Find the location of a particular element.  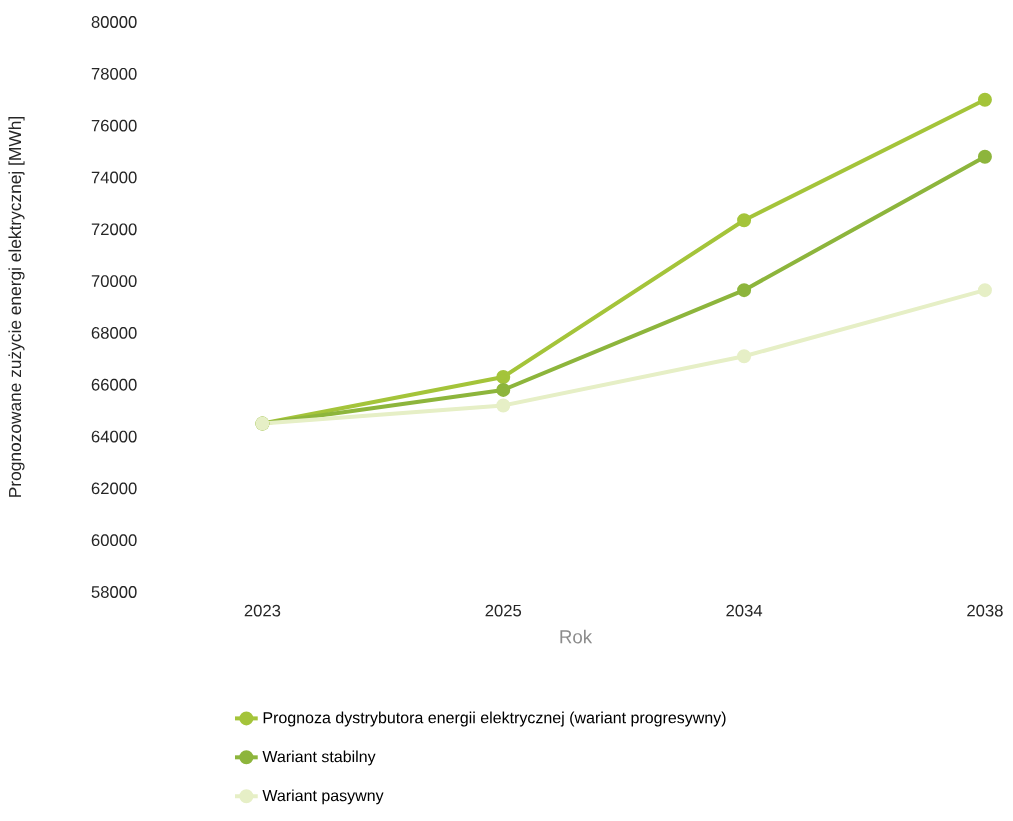

y-tick-label: 58000 is located at coordinates (114, 592).